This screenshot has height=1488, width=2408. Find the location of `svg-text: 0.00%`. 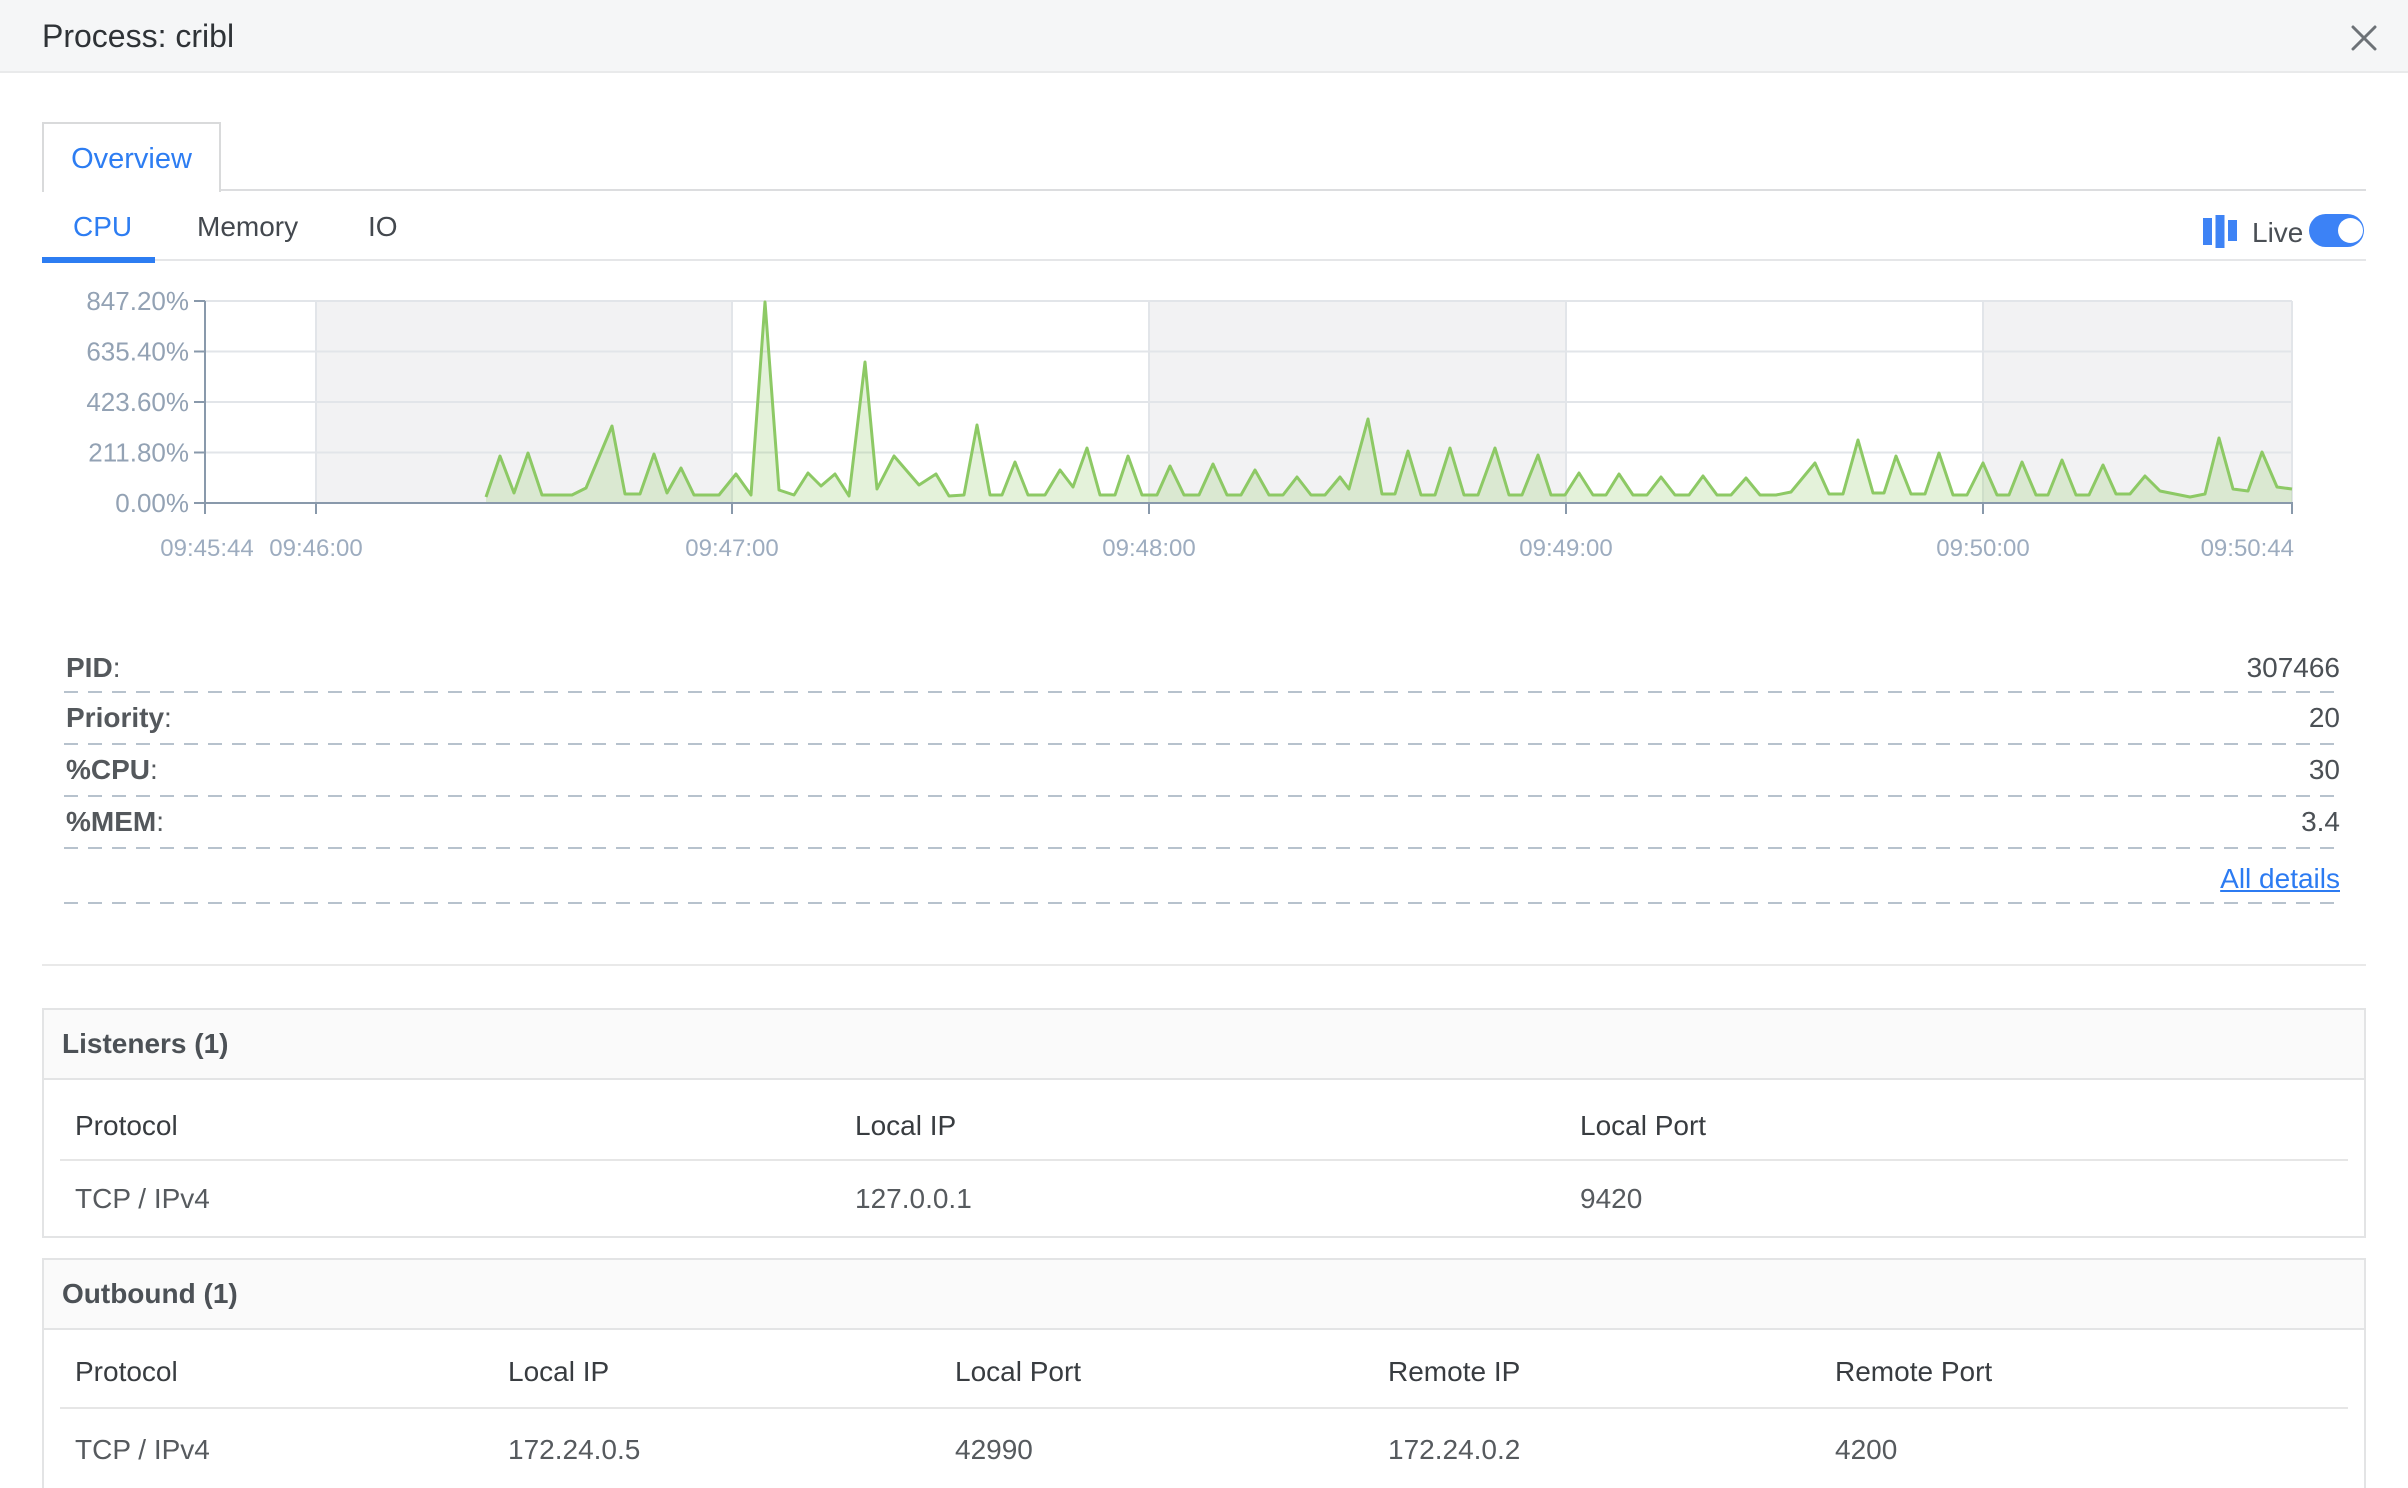

svg-text: 0.00% is located at coordinates (152, 503).